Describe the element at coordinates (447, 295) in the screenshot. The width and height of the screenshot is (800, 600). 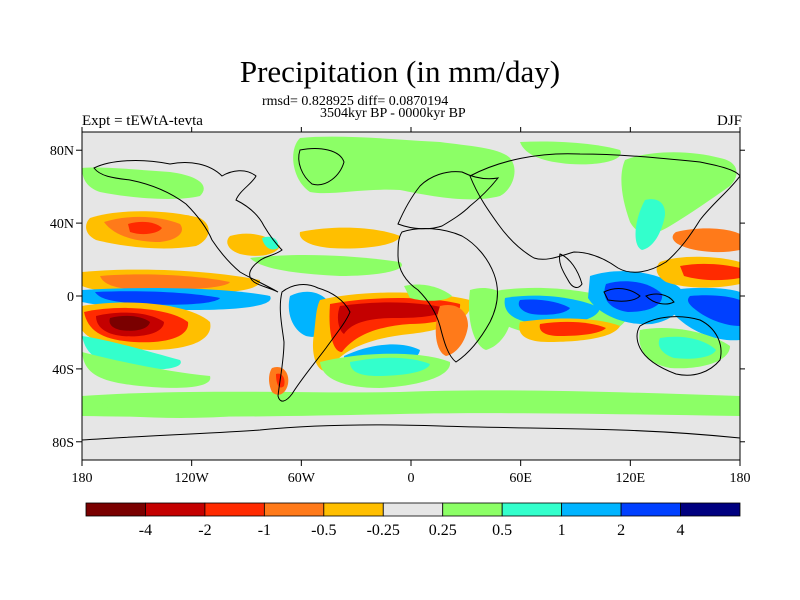
I see `coastline-africa` at that location.